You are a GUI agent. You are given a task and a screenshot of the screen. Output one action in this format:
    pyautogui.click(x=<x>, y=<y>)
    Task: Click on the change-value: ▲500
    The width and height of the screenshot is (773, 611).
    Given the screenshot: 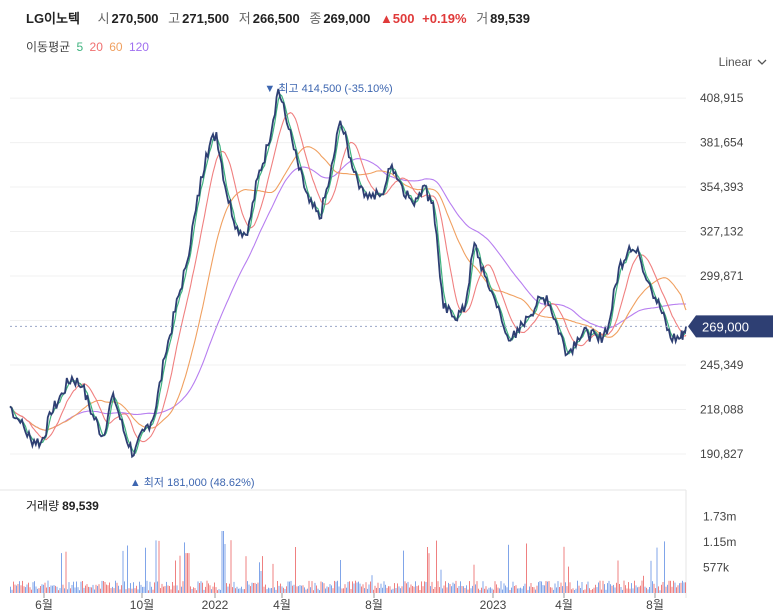 What is the action you would take?
    pyautogui.click(x=397, y=18)
    